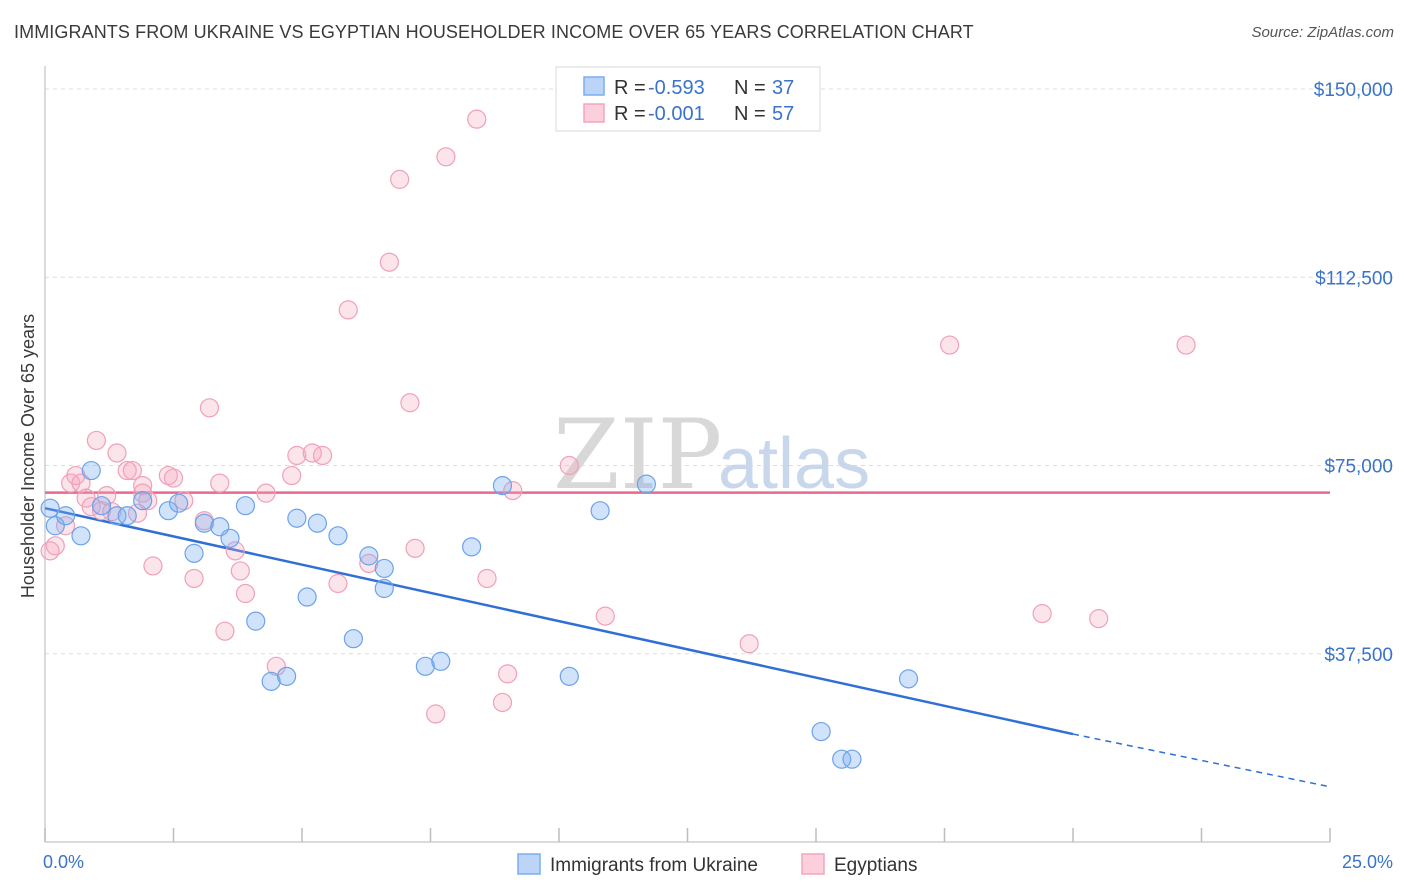 This screenshot has height=892, width=1406. I want to click on legend-n-label-egyptians: N =, so click(750, 114).